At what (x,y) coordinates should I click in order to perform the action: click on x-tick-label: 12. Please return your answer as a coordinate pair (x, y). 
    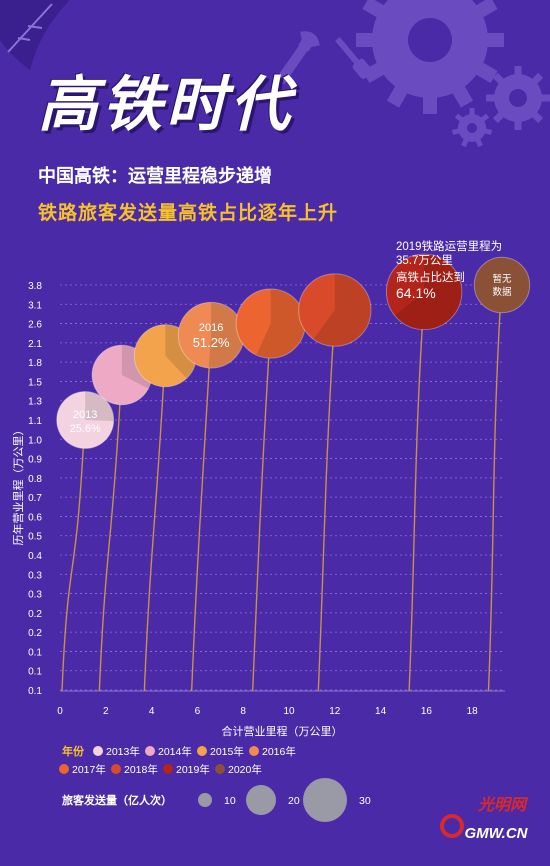
    Looking at the image, I should click on (335, 711).